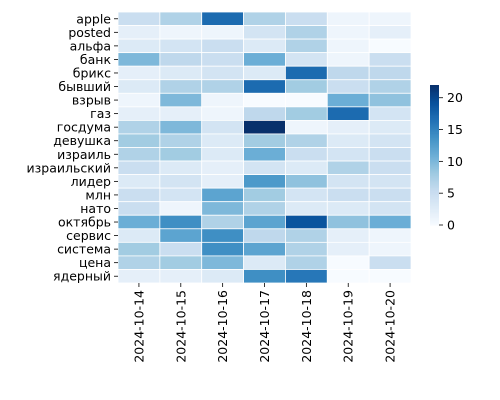 Image resolution: width=500 pixels, height=400 pixels. I want to click on colorbar-tick-label: 5, so click(451, 193).